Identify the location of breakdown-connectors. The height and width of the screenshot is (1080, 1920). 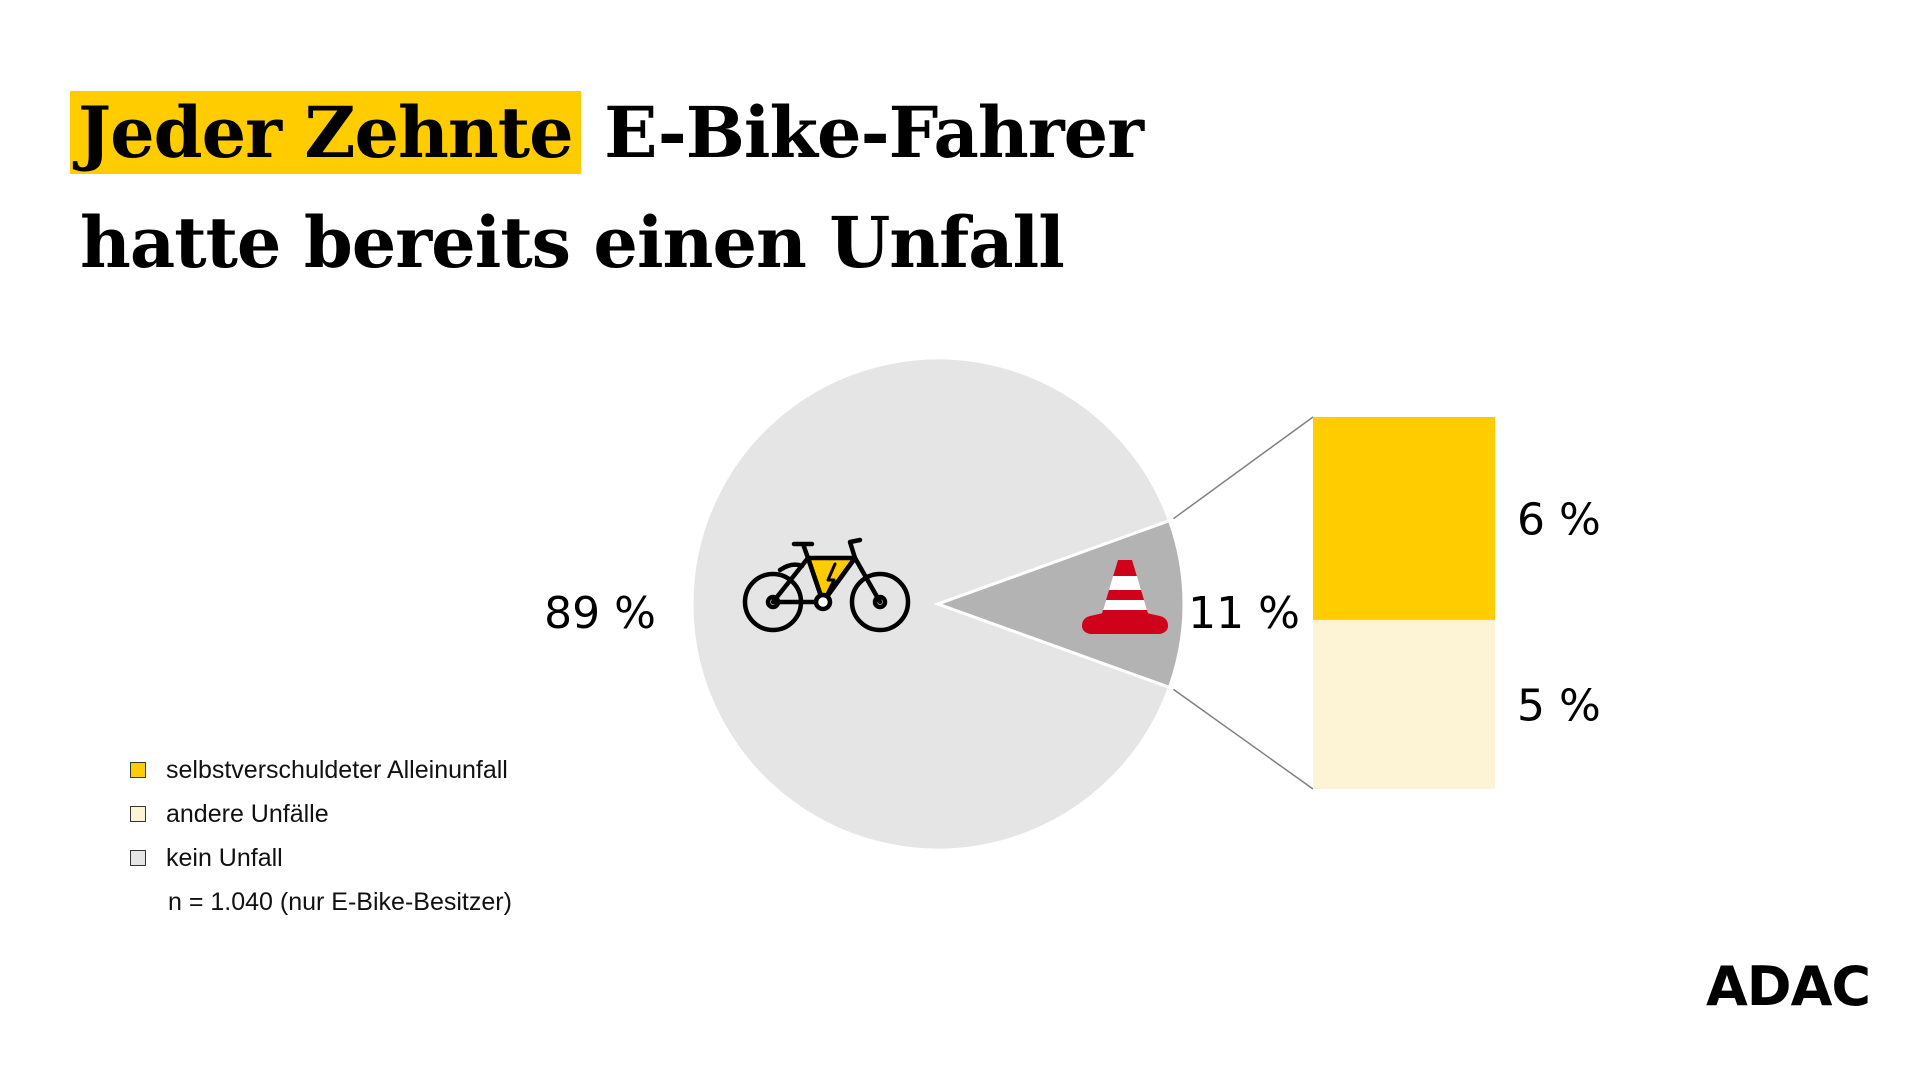
(1243, 603).